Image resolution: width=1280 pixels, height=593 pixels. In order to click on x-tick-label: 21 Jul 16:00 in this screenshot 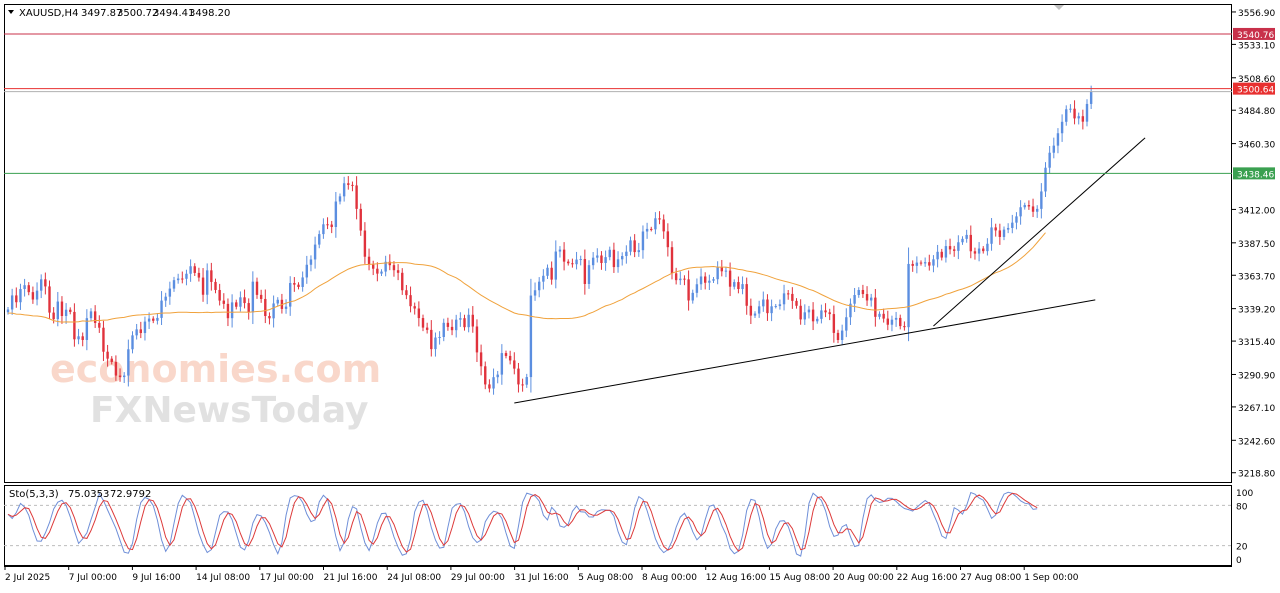, I will do `click(351, 578)`.